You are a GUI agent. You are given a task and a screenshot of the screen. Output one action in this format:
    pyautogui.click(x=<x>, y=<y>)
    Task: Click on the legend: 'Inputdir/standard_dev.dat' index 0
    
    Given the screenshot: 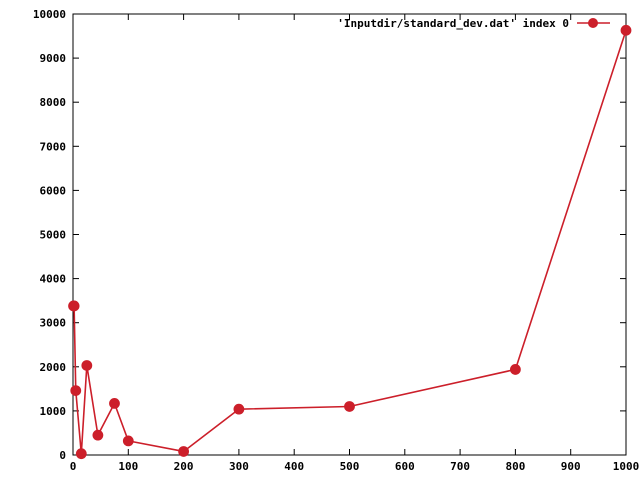 What is the action you would take?
    pyautogui.click(x=473, y=23)
    